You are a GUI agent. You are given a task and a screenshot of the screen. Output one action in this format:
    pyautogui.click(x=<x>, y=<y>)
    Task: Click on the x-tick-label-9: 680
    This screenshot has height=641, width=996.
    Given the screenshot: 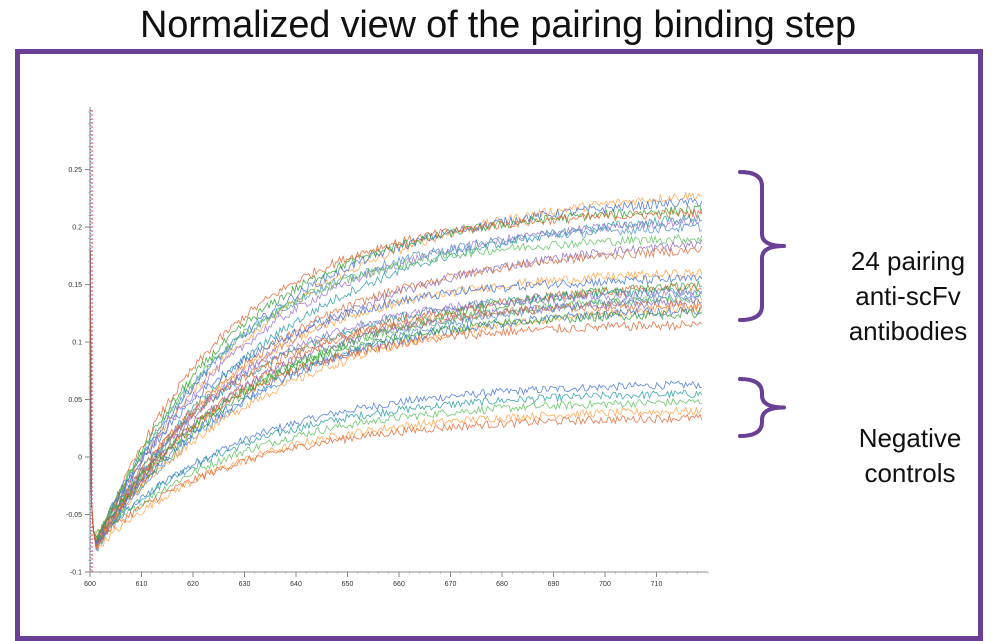 What is the action you would take?
    pyautogui.click(x=502, y=584)
    